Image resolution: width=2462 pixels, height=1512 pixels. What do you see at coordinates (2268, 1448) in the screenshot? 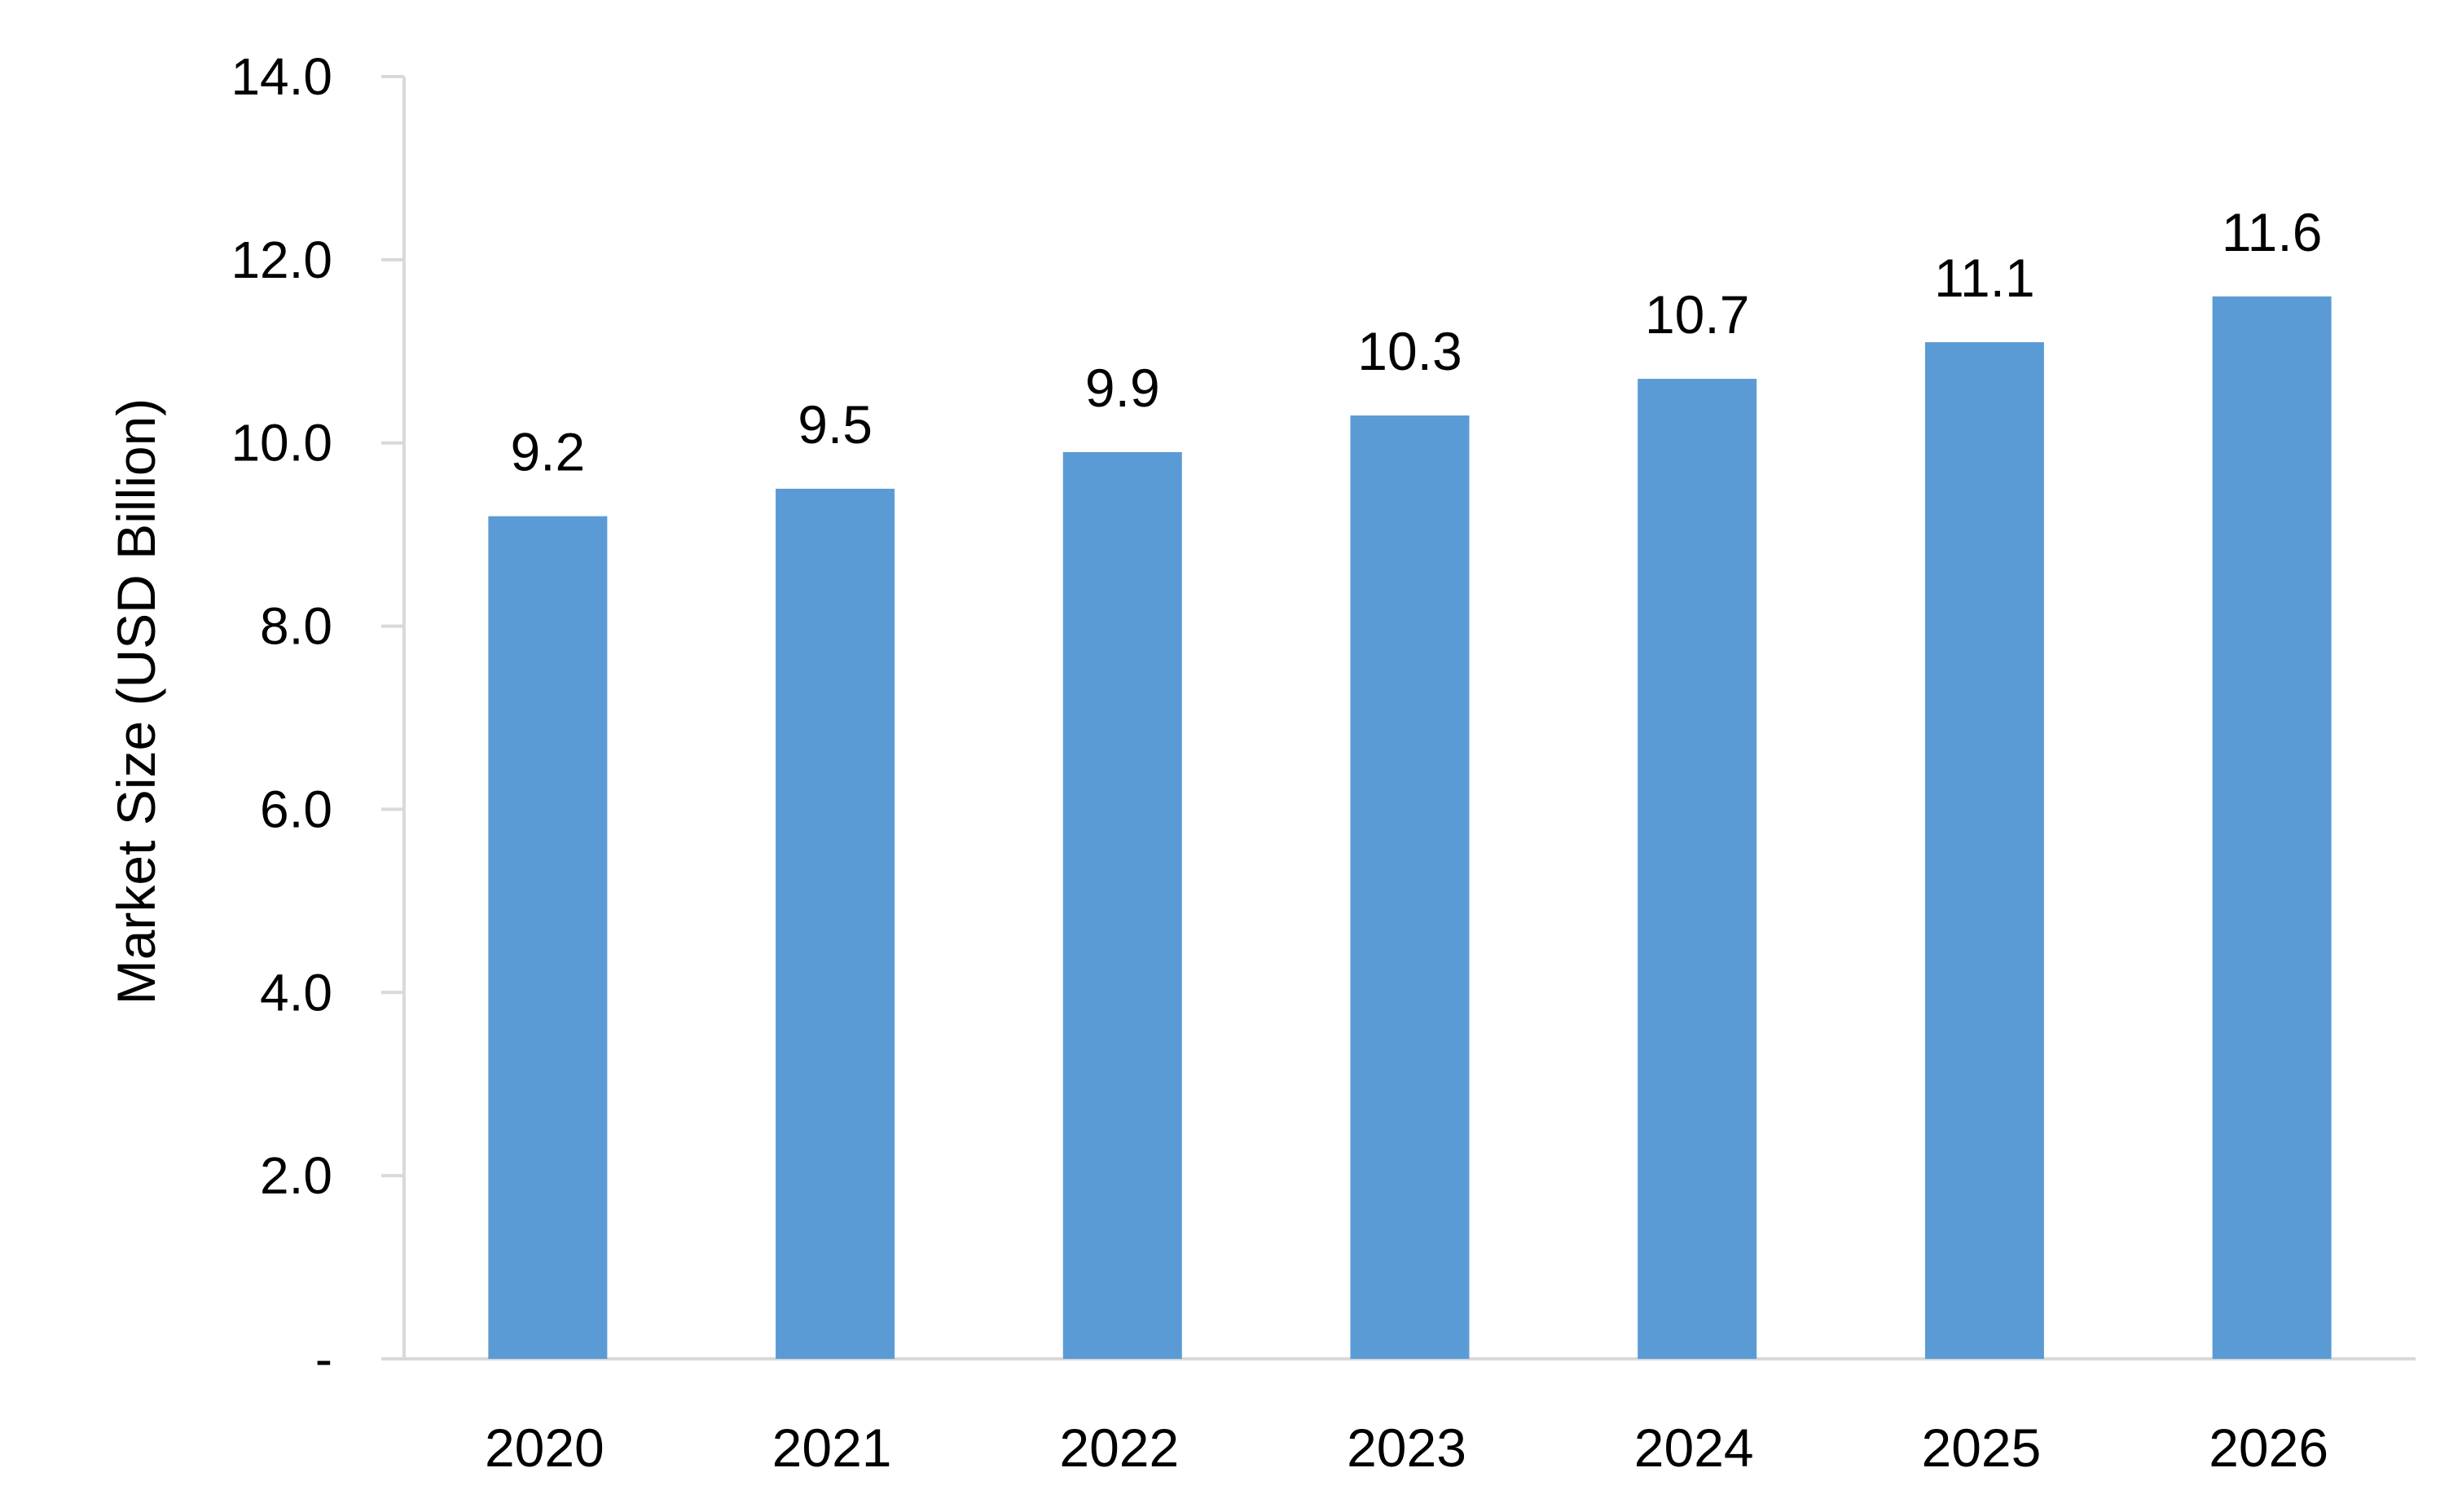
I see `x-tick-label-2026: 2026` at bounding box center [2268, 1448].